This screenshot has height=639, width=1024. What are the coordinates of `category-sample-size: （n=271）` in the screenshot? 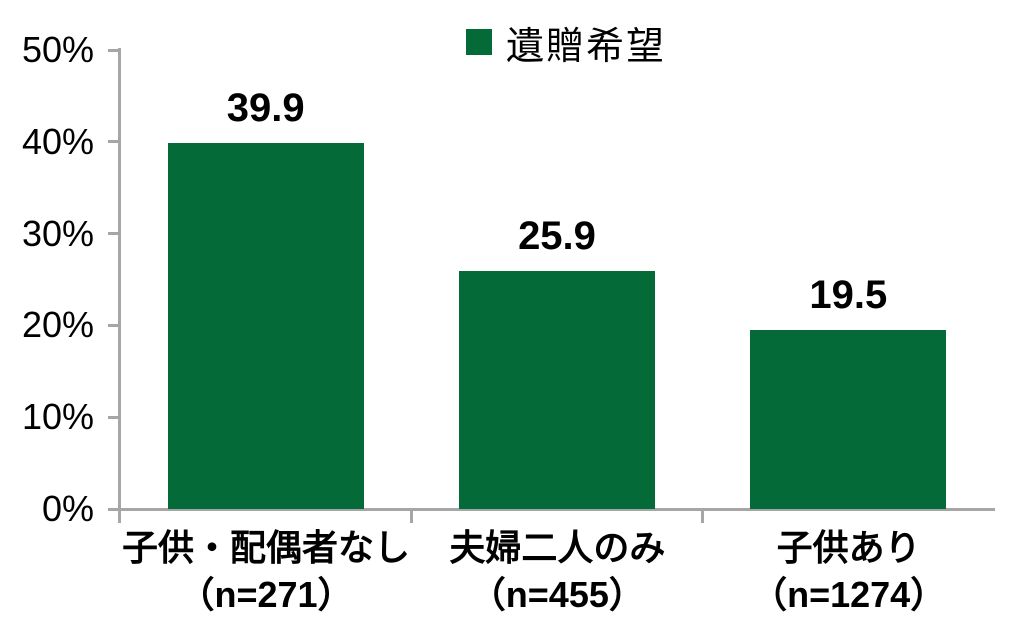 It's located at (266, 594).